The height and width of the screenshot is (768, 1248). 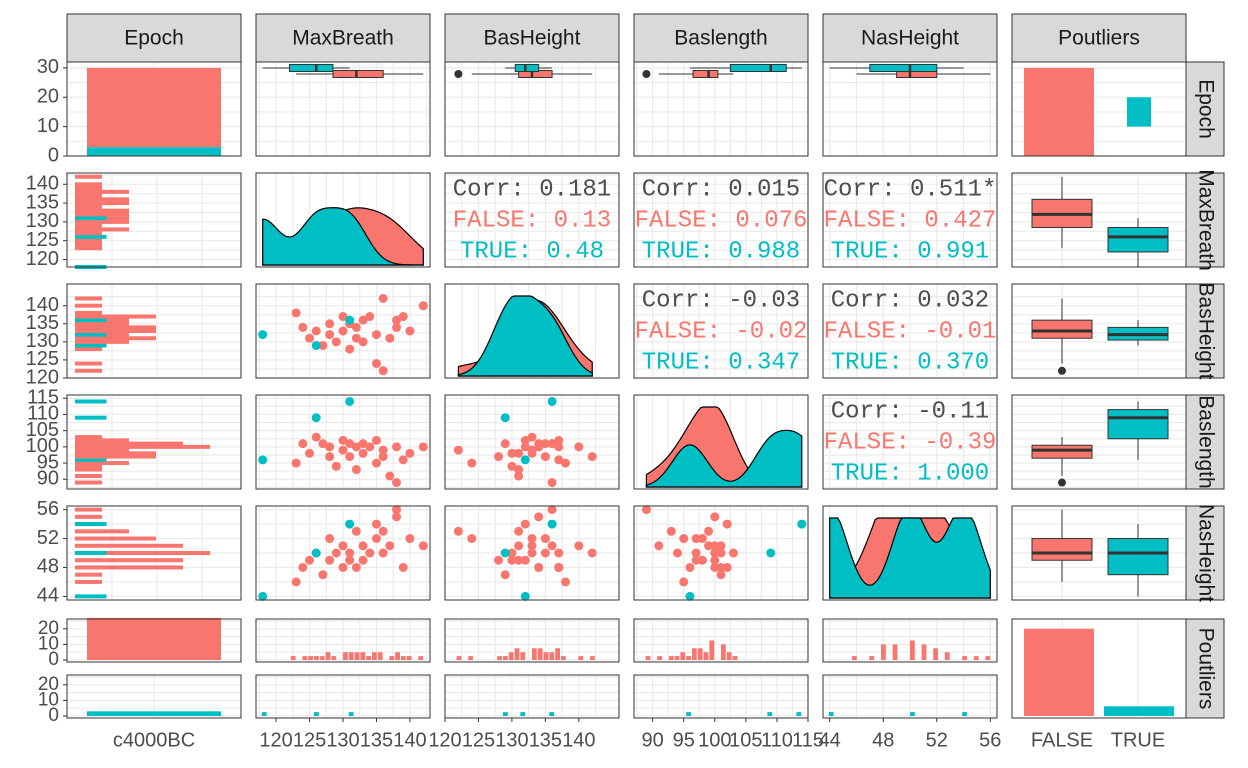 What do you see at coordinates (532, 220) in the screenshot?
I see `panel-maxbreath-basheight-border` at bounding box center [532, 220].